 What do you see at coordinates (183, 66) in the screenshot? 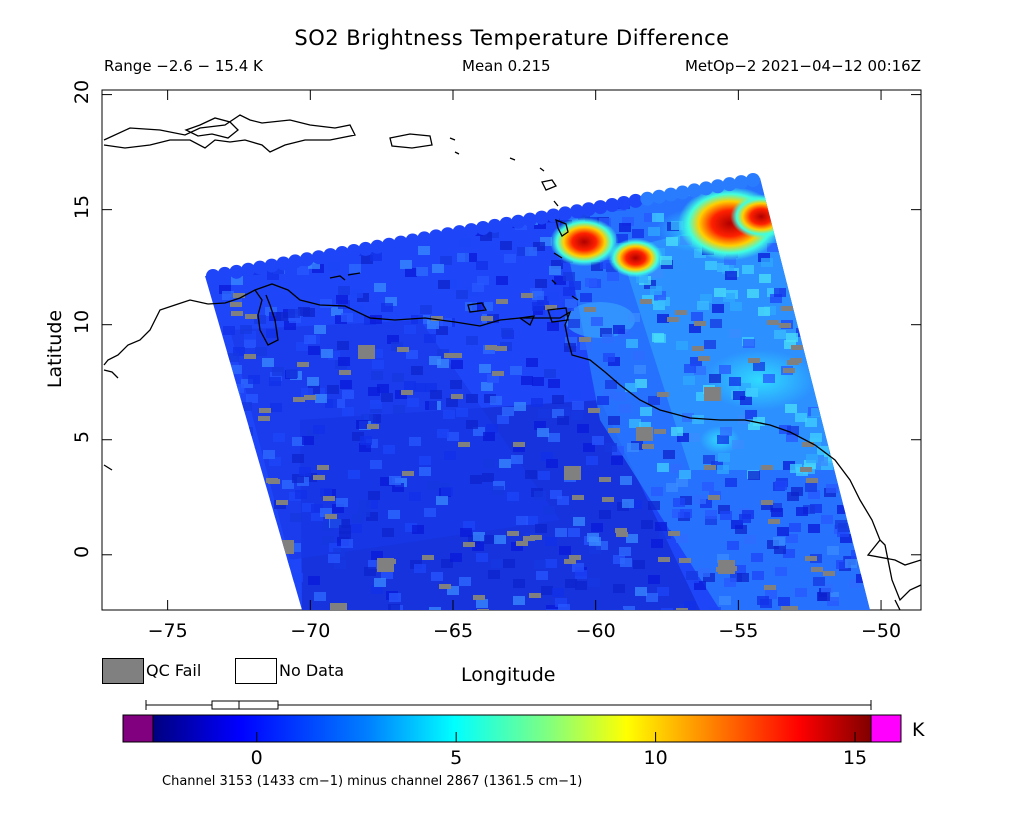
I see `range-label: Range −2.6 − 15.4 K` at bounding box center [183, 66].